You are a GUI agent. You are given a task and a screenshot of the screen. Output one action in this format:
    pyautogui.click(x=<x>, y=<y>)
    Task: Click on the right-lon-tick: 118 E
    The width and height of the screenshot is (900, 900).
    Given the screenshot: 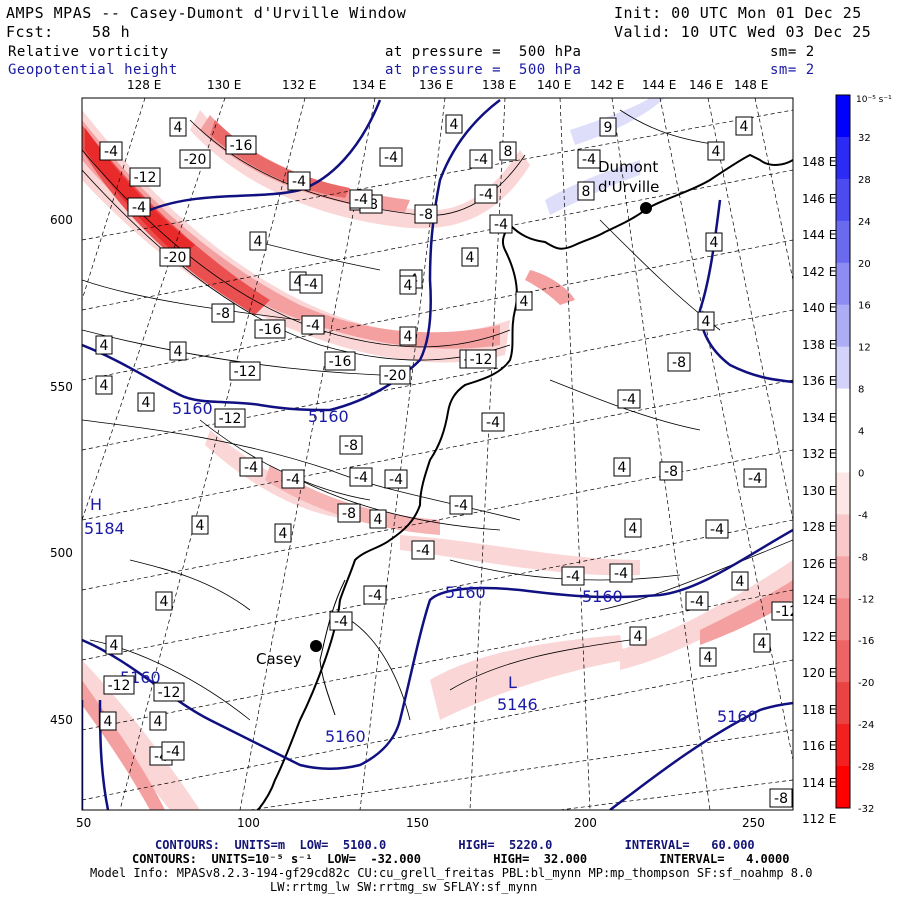 What is the action you would take?
    pyautogui.click(x=819, y=709)
    